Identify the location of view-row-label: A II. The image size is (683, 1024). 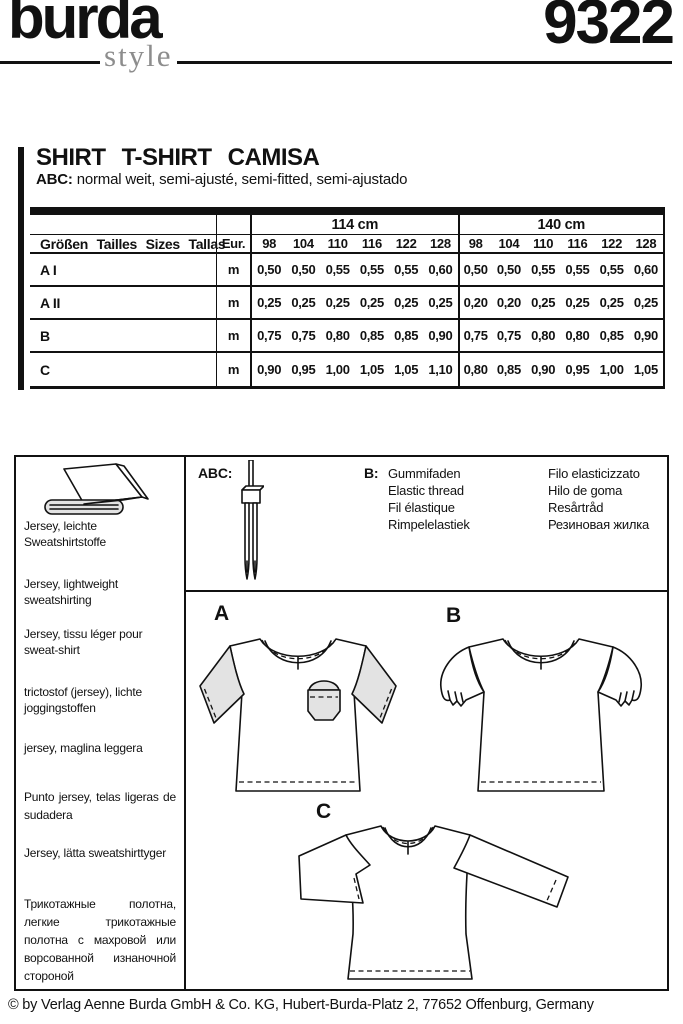
(123, 303).